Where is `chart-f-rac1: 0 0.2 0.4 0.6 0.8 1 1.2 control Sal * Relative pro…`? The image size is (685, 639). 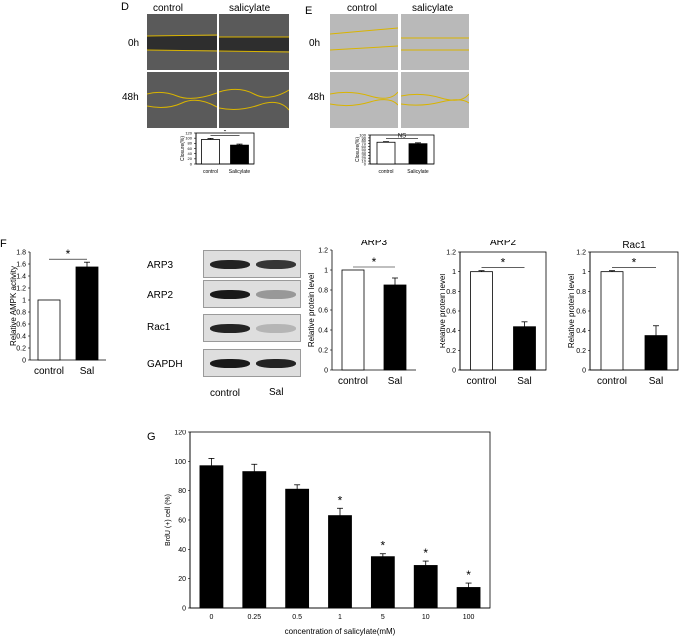 chart-f-rac1: 0 0.2 0.4 0.6 0.8 1 1.2 control Sal * Relative pro… is located at coordinates (623, 313).